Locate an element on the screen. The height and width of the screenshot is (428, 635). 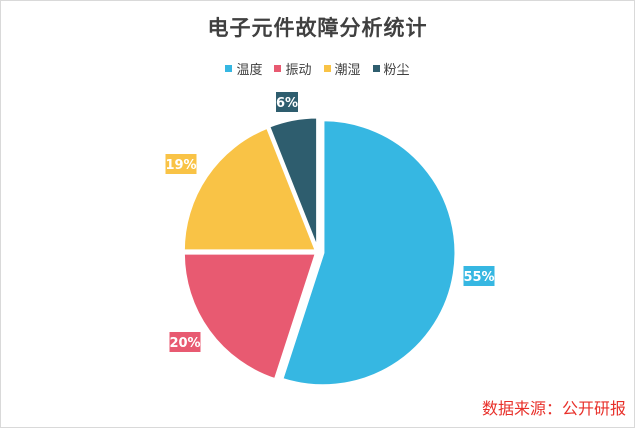
legend-label: 振动 is located at coordinates (298, 70).